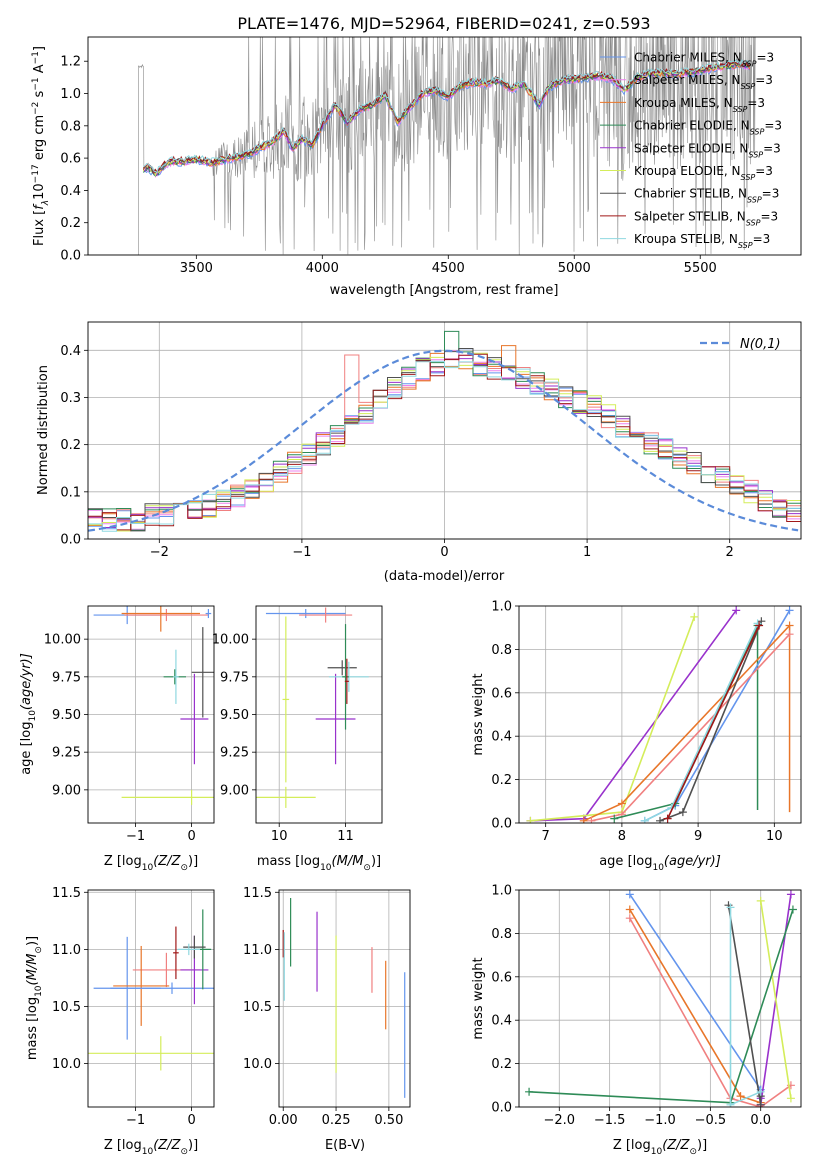  I want to click on tick-label-y: 1.0, so click(501, 607).